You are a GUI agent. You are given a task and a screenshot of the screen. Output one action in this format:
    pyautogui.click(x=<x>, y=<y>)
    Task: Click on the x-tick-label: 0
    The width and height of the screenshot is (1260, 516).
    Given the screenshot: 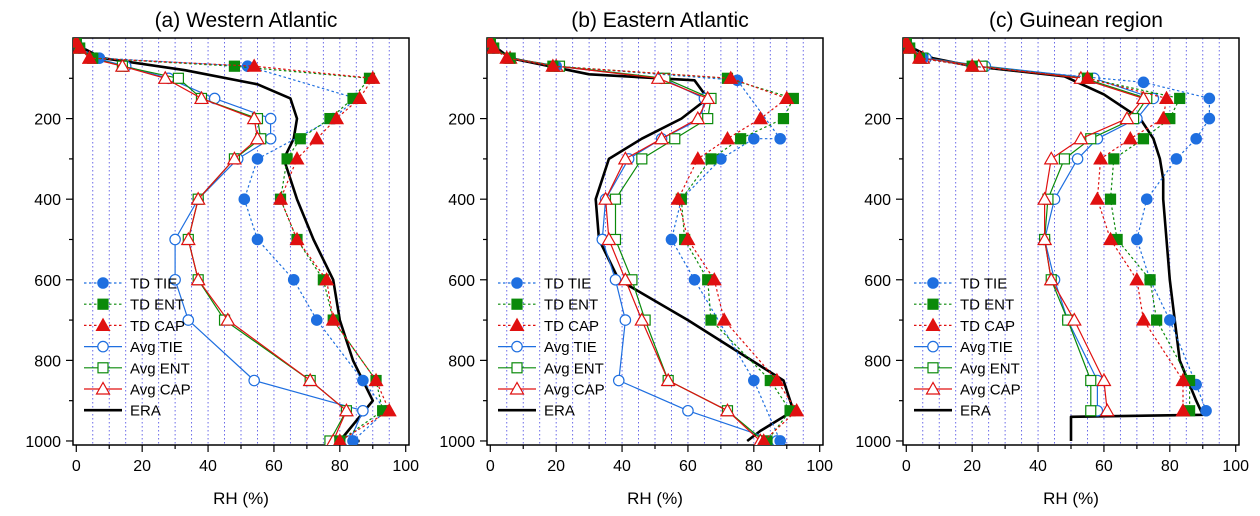 What is the action you would take?
    pyautogui.click(x=490, y=466)
    